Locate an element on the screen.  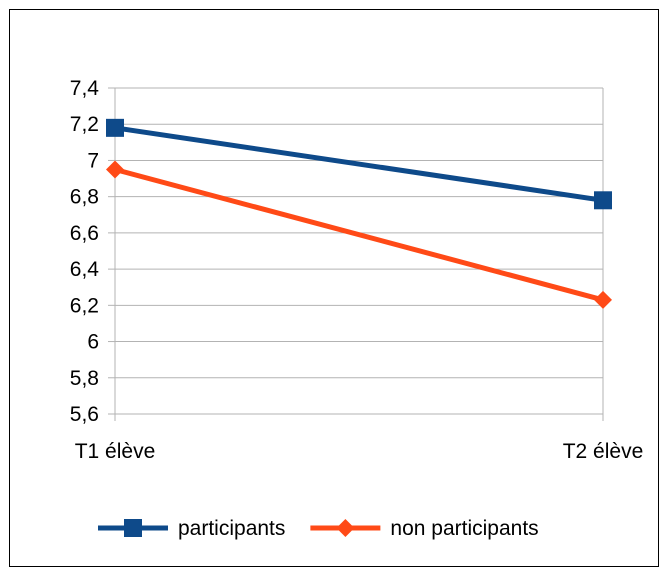
y-tick-label: 7,4 is located at coordinates (85, 88).